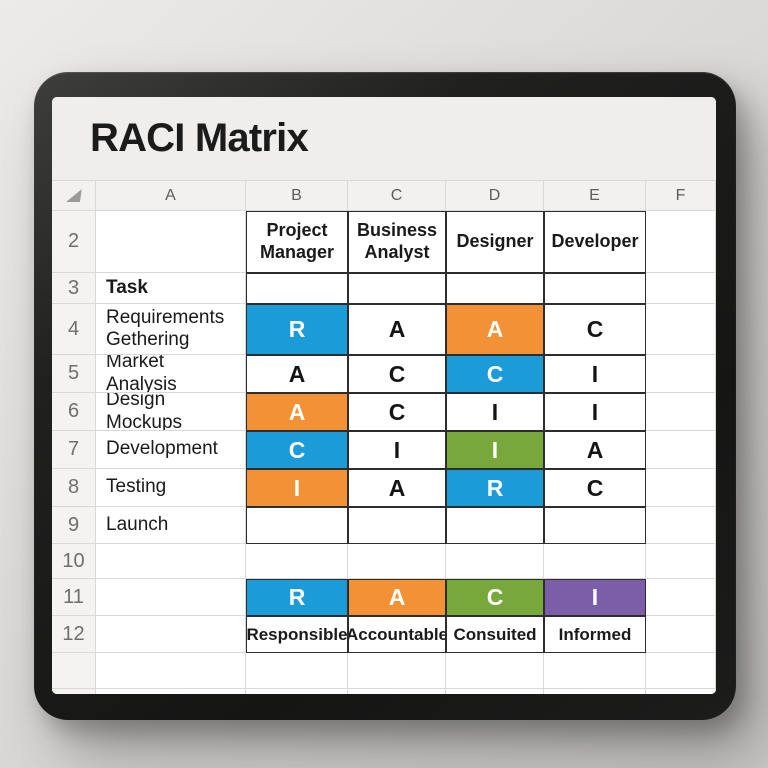 Image resolution: width=768 pixels, height=768 pixels. I want to click on cell-E3, so click(595, 288).